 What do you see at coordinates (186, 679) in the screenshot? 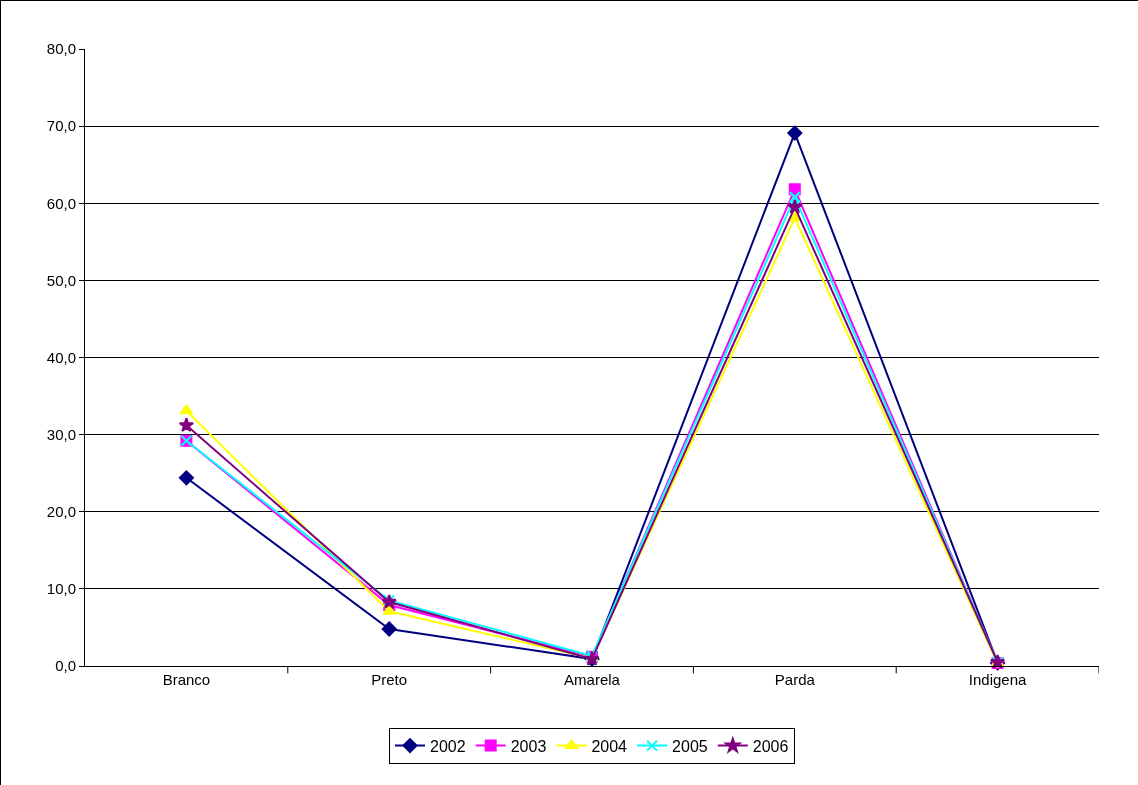
I see `x-tick-label: Branco` at bounding box center [186, 679].